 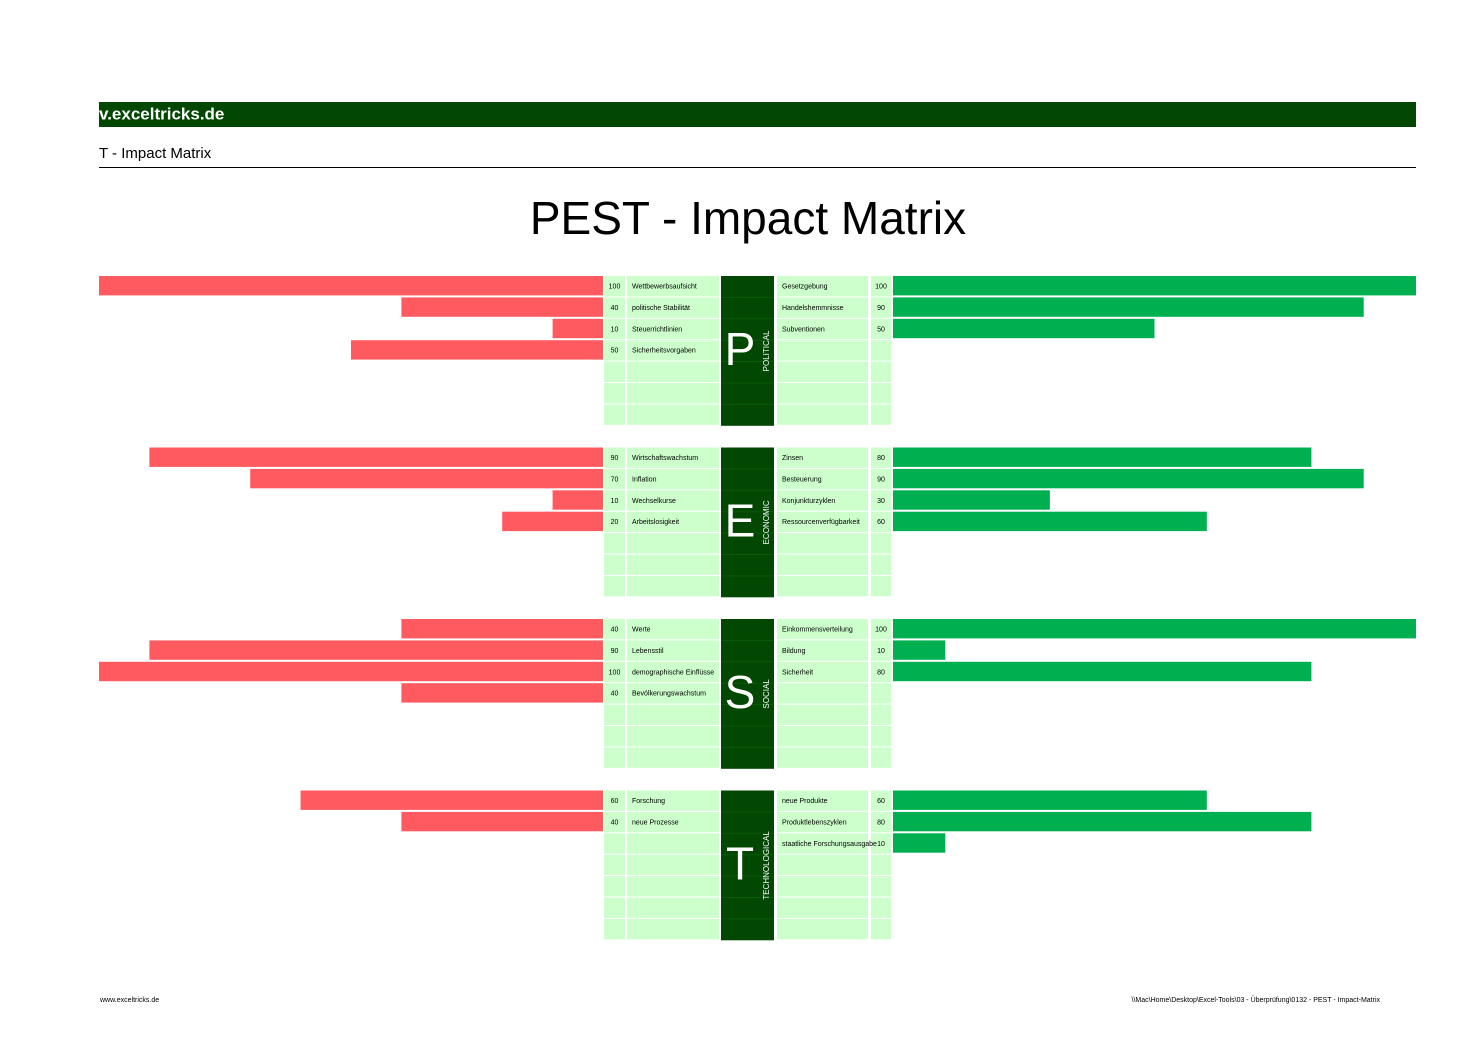 What do you see at coordinates (802, 479) in the screenshot?
I see `right-label: Besteuerung` at bounding box center [802, 479].